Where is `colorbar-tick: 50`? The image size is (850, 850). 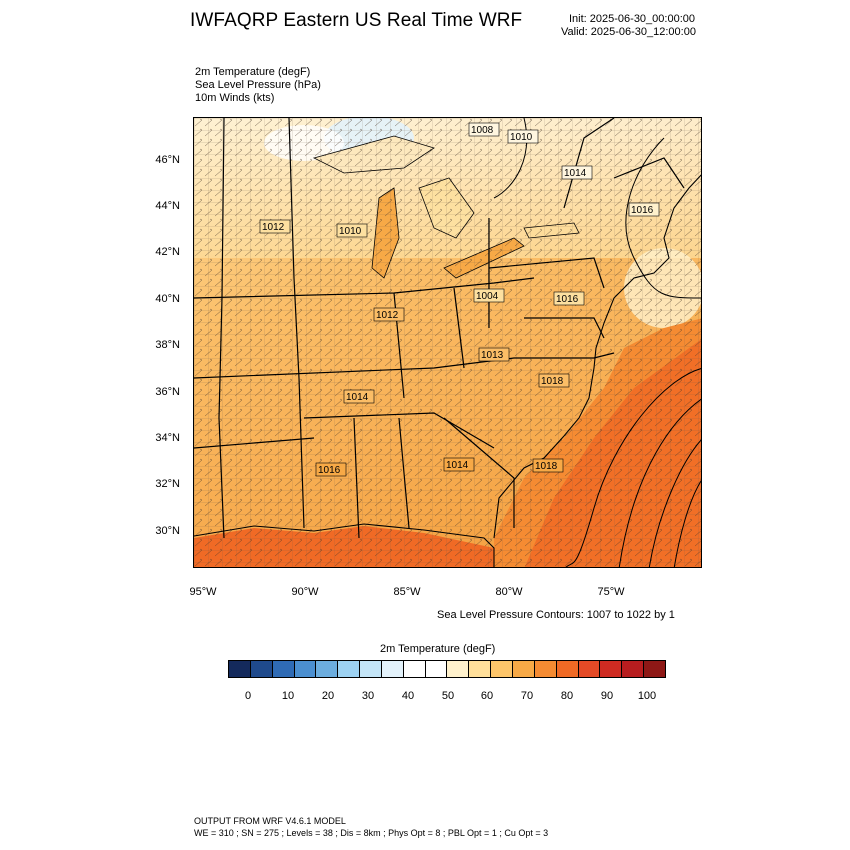
colorbar-tick: 50 is located at coordinates (448, 696).